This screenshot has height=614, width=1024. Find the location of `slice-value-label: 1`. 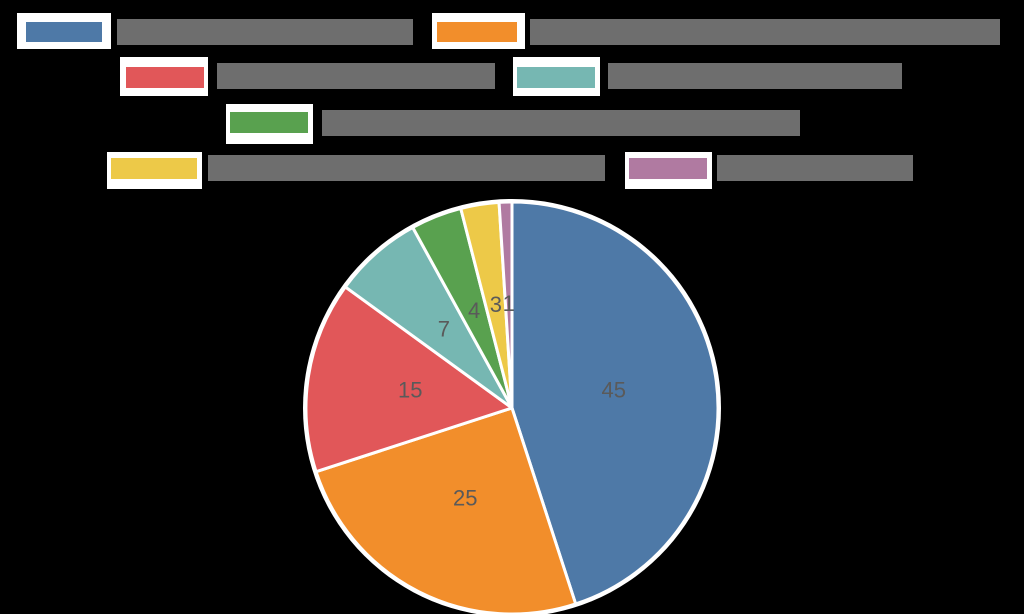

slice-value-label: 1 is located at coordinates (509, 303).